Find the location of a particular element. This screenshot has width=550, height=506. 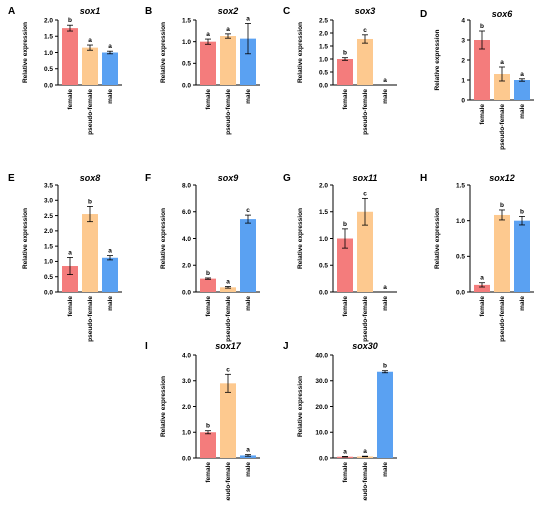

y-tick-label: 2 is located at coordinates (463, 60).